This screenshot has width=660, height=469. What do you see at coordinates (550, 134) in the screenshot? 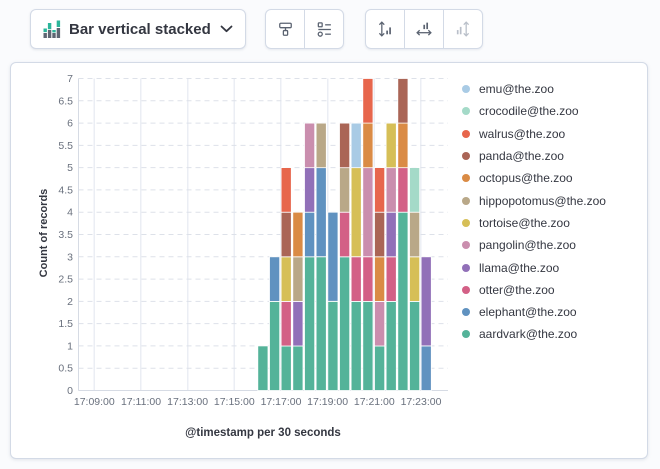
I see `legend-item: walrus@the.zoo` at bounding box center [550, 134].